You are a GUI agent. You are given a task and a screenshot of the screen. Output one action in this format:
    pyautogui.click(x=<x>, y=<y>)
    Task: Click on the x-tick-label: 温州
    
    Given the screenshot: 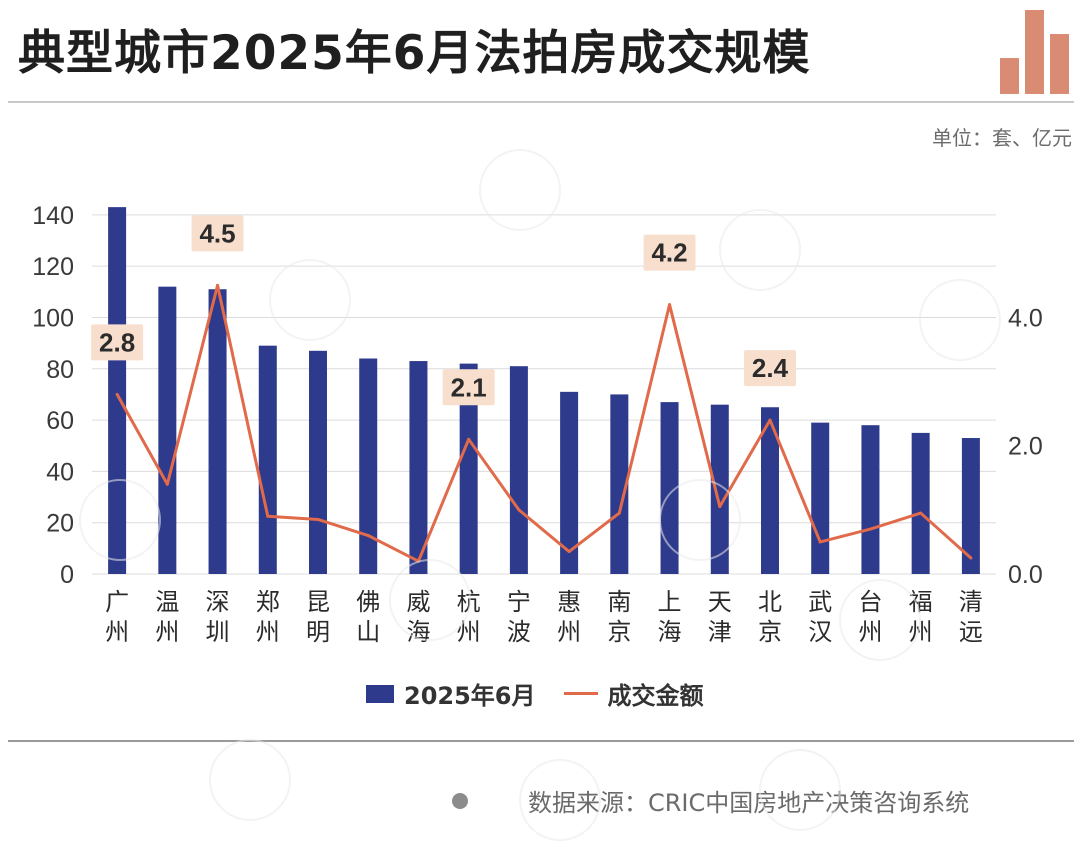 What is the action you would take?
    pyautogui.click(x=167, y=617)
    